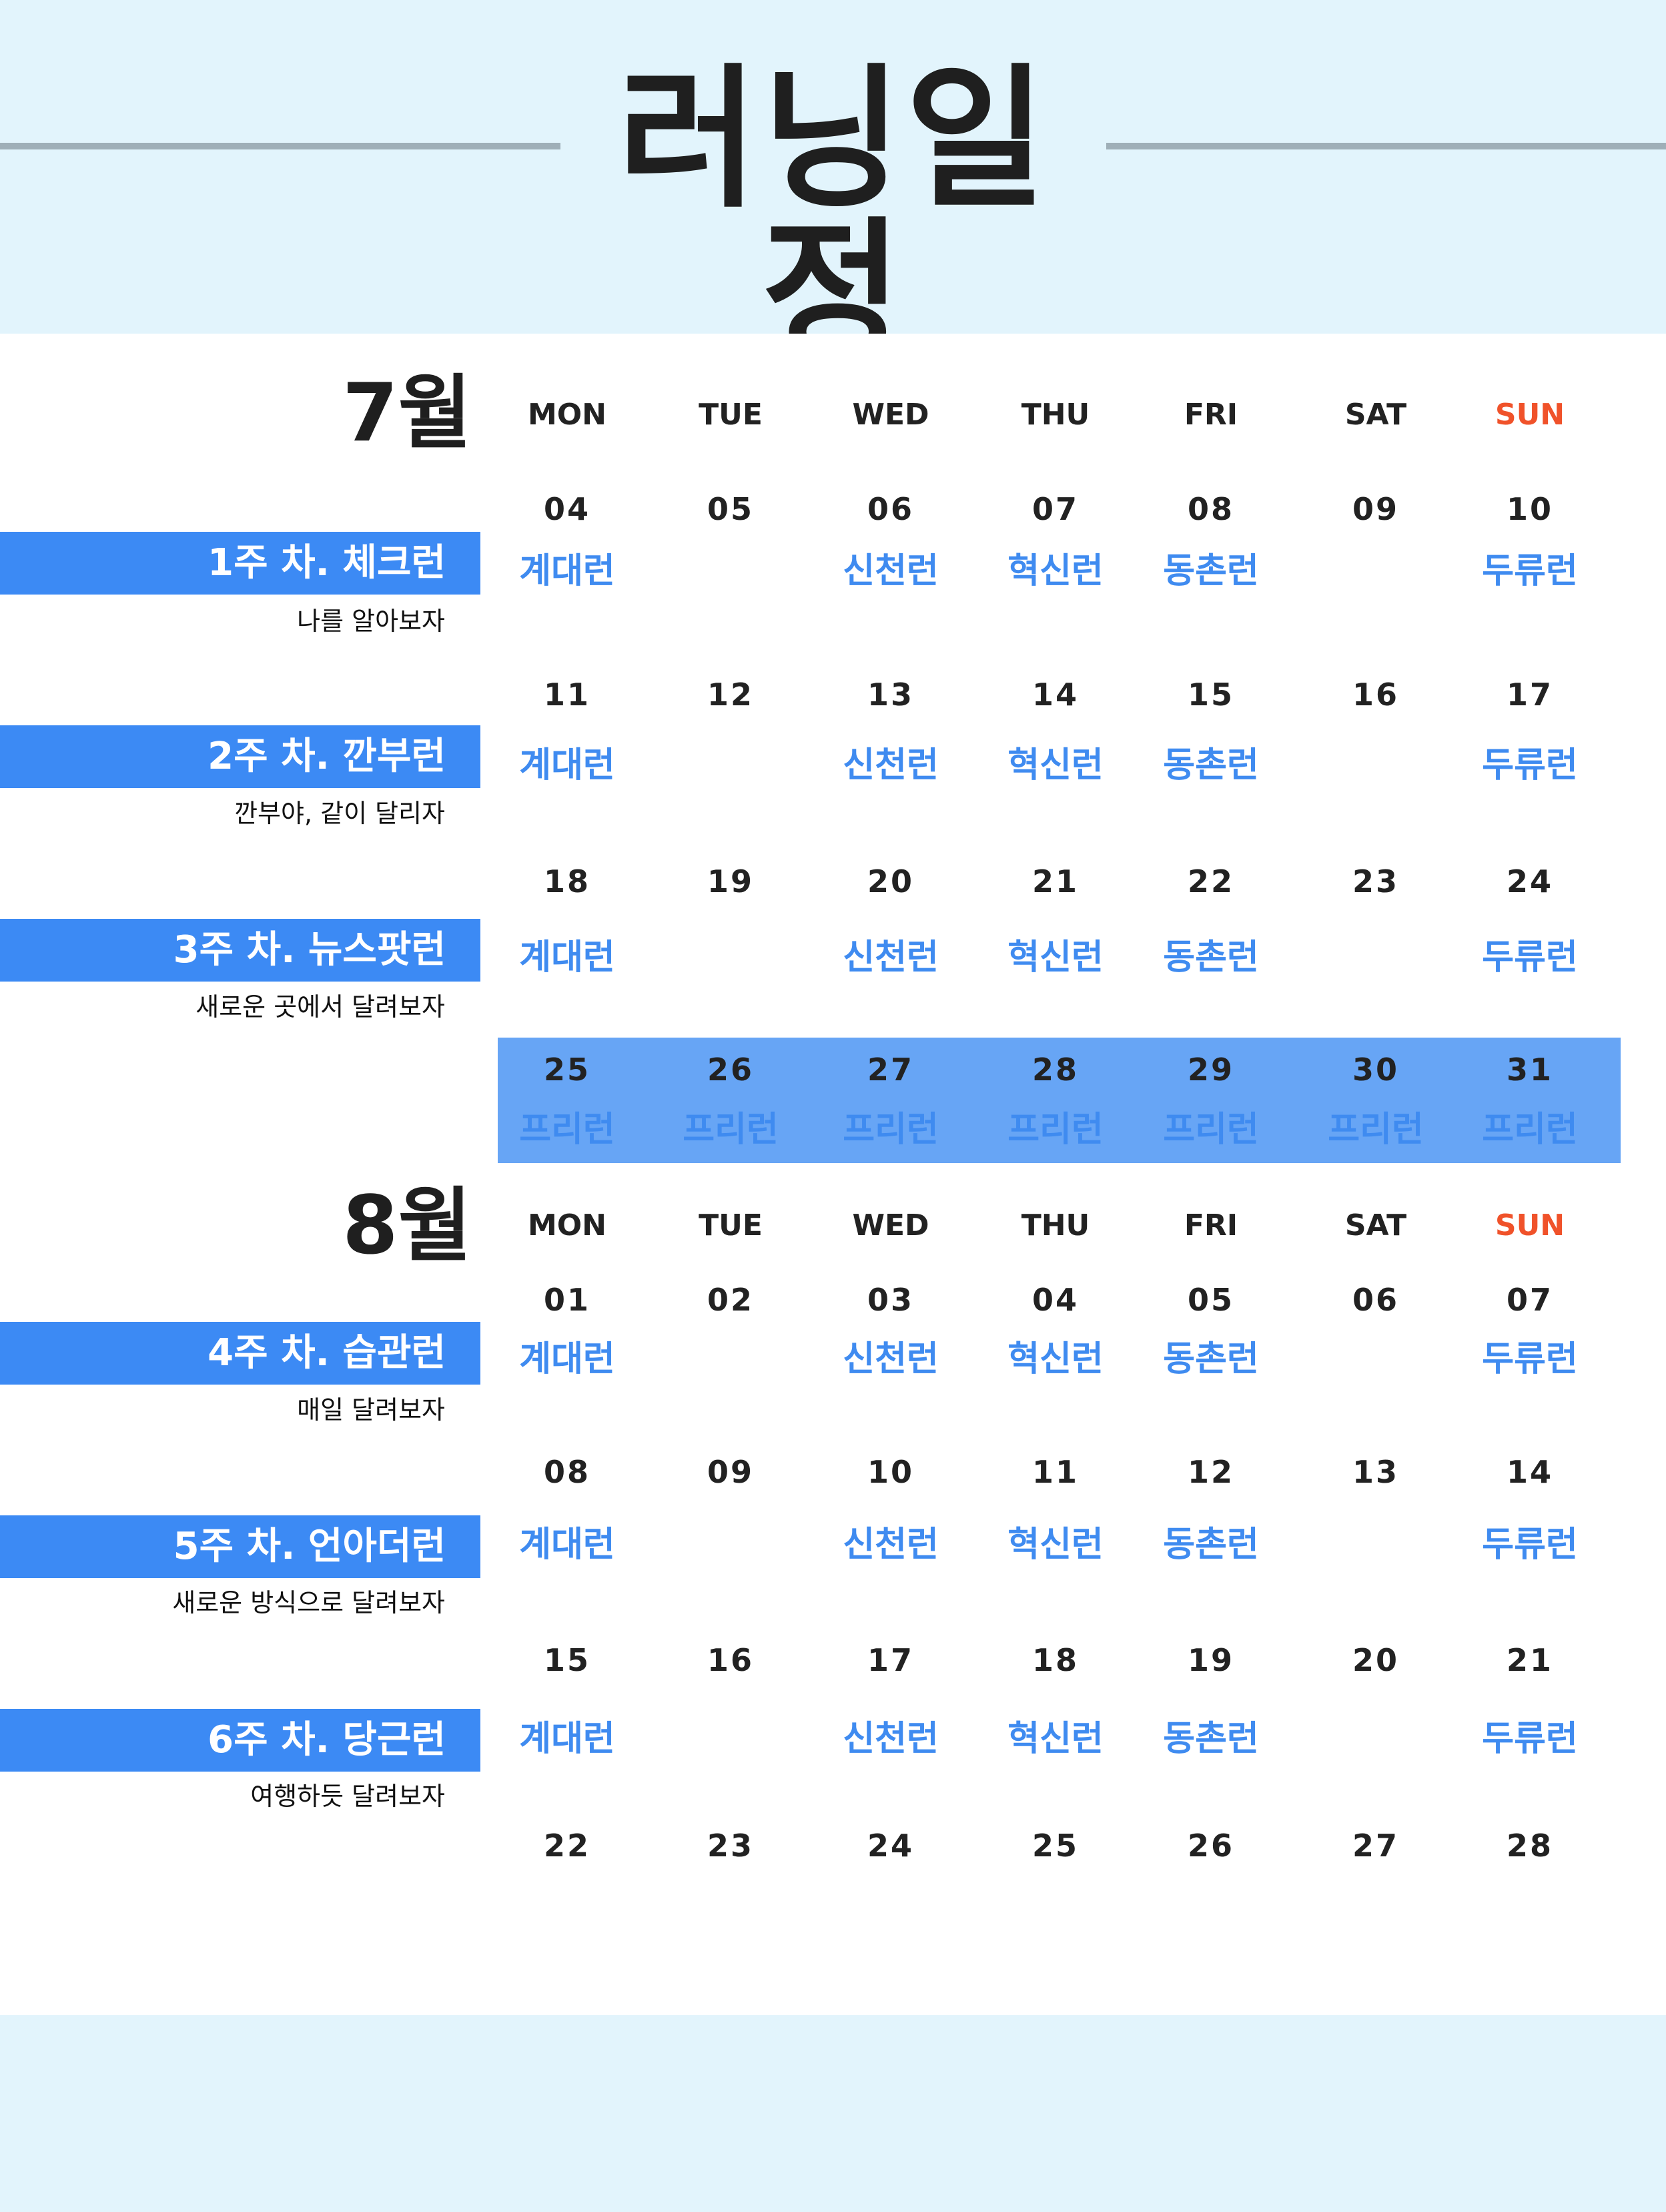 The width and height of the screenshot is (1666, 2212). I want to click on weekday-label: WED, so click(890, 1225).